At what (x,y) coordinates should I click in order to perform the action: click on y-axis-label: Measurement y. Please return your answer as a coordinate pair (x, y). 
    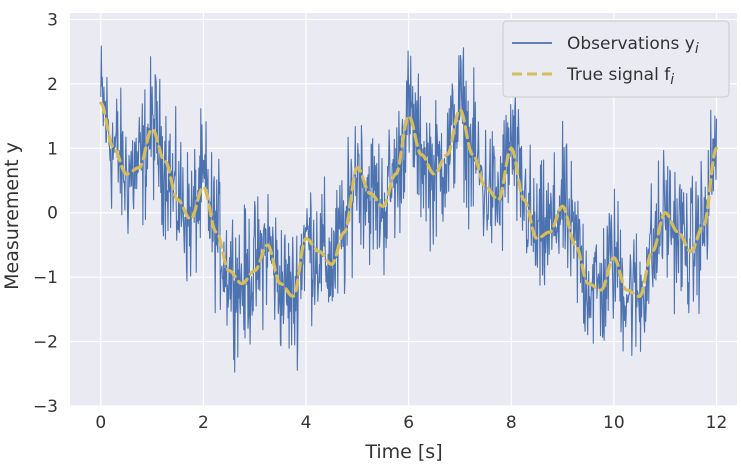
    Looking at the image, I should click on (12, 216).